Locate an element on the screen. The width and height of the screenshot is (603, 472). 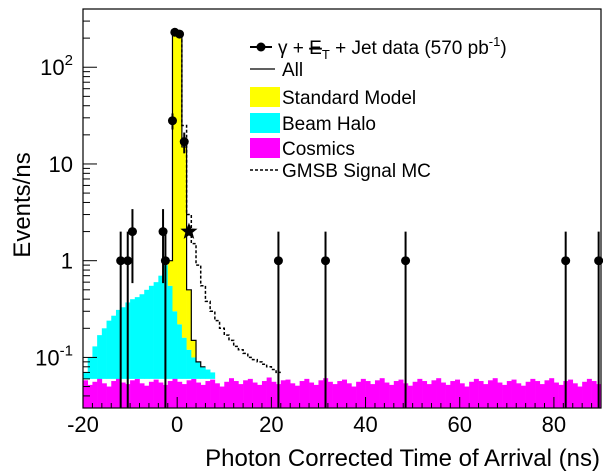
legend-data-suffix: + Jet data (570 pb is located at coordinates (409, 48).